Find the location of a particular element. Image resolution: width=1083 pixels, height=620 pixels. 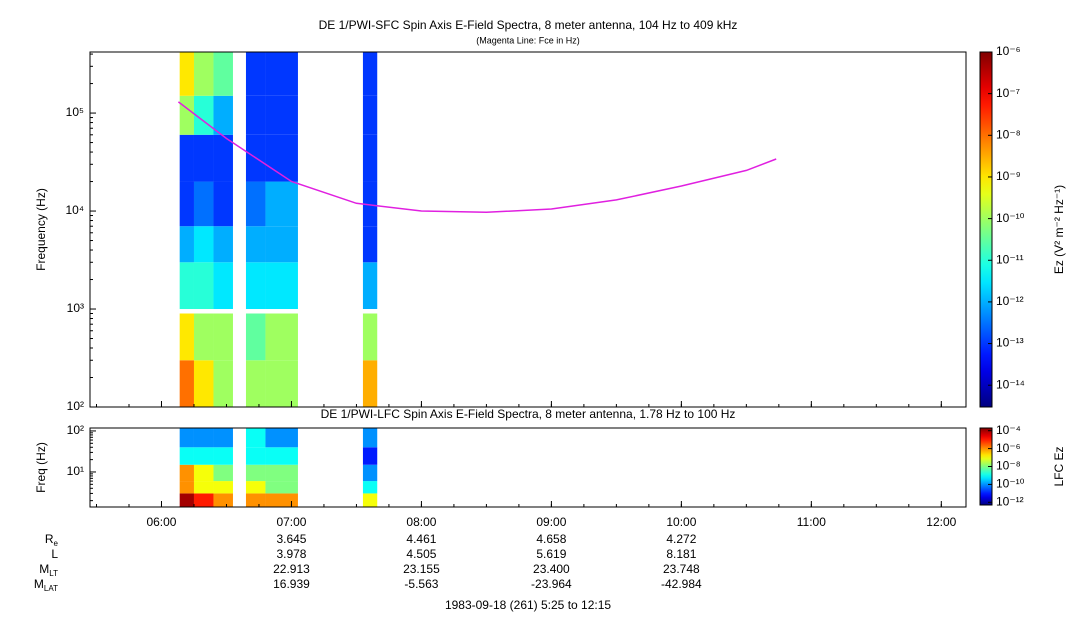

ephemeris-value: 22.913 is located at coordinates (291, 569).